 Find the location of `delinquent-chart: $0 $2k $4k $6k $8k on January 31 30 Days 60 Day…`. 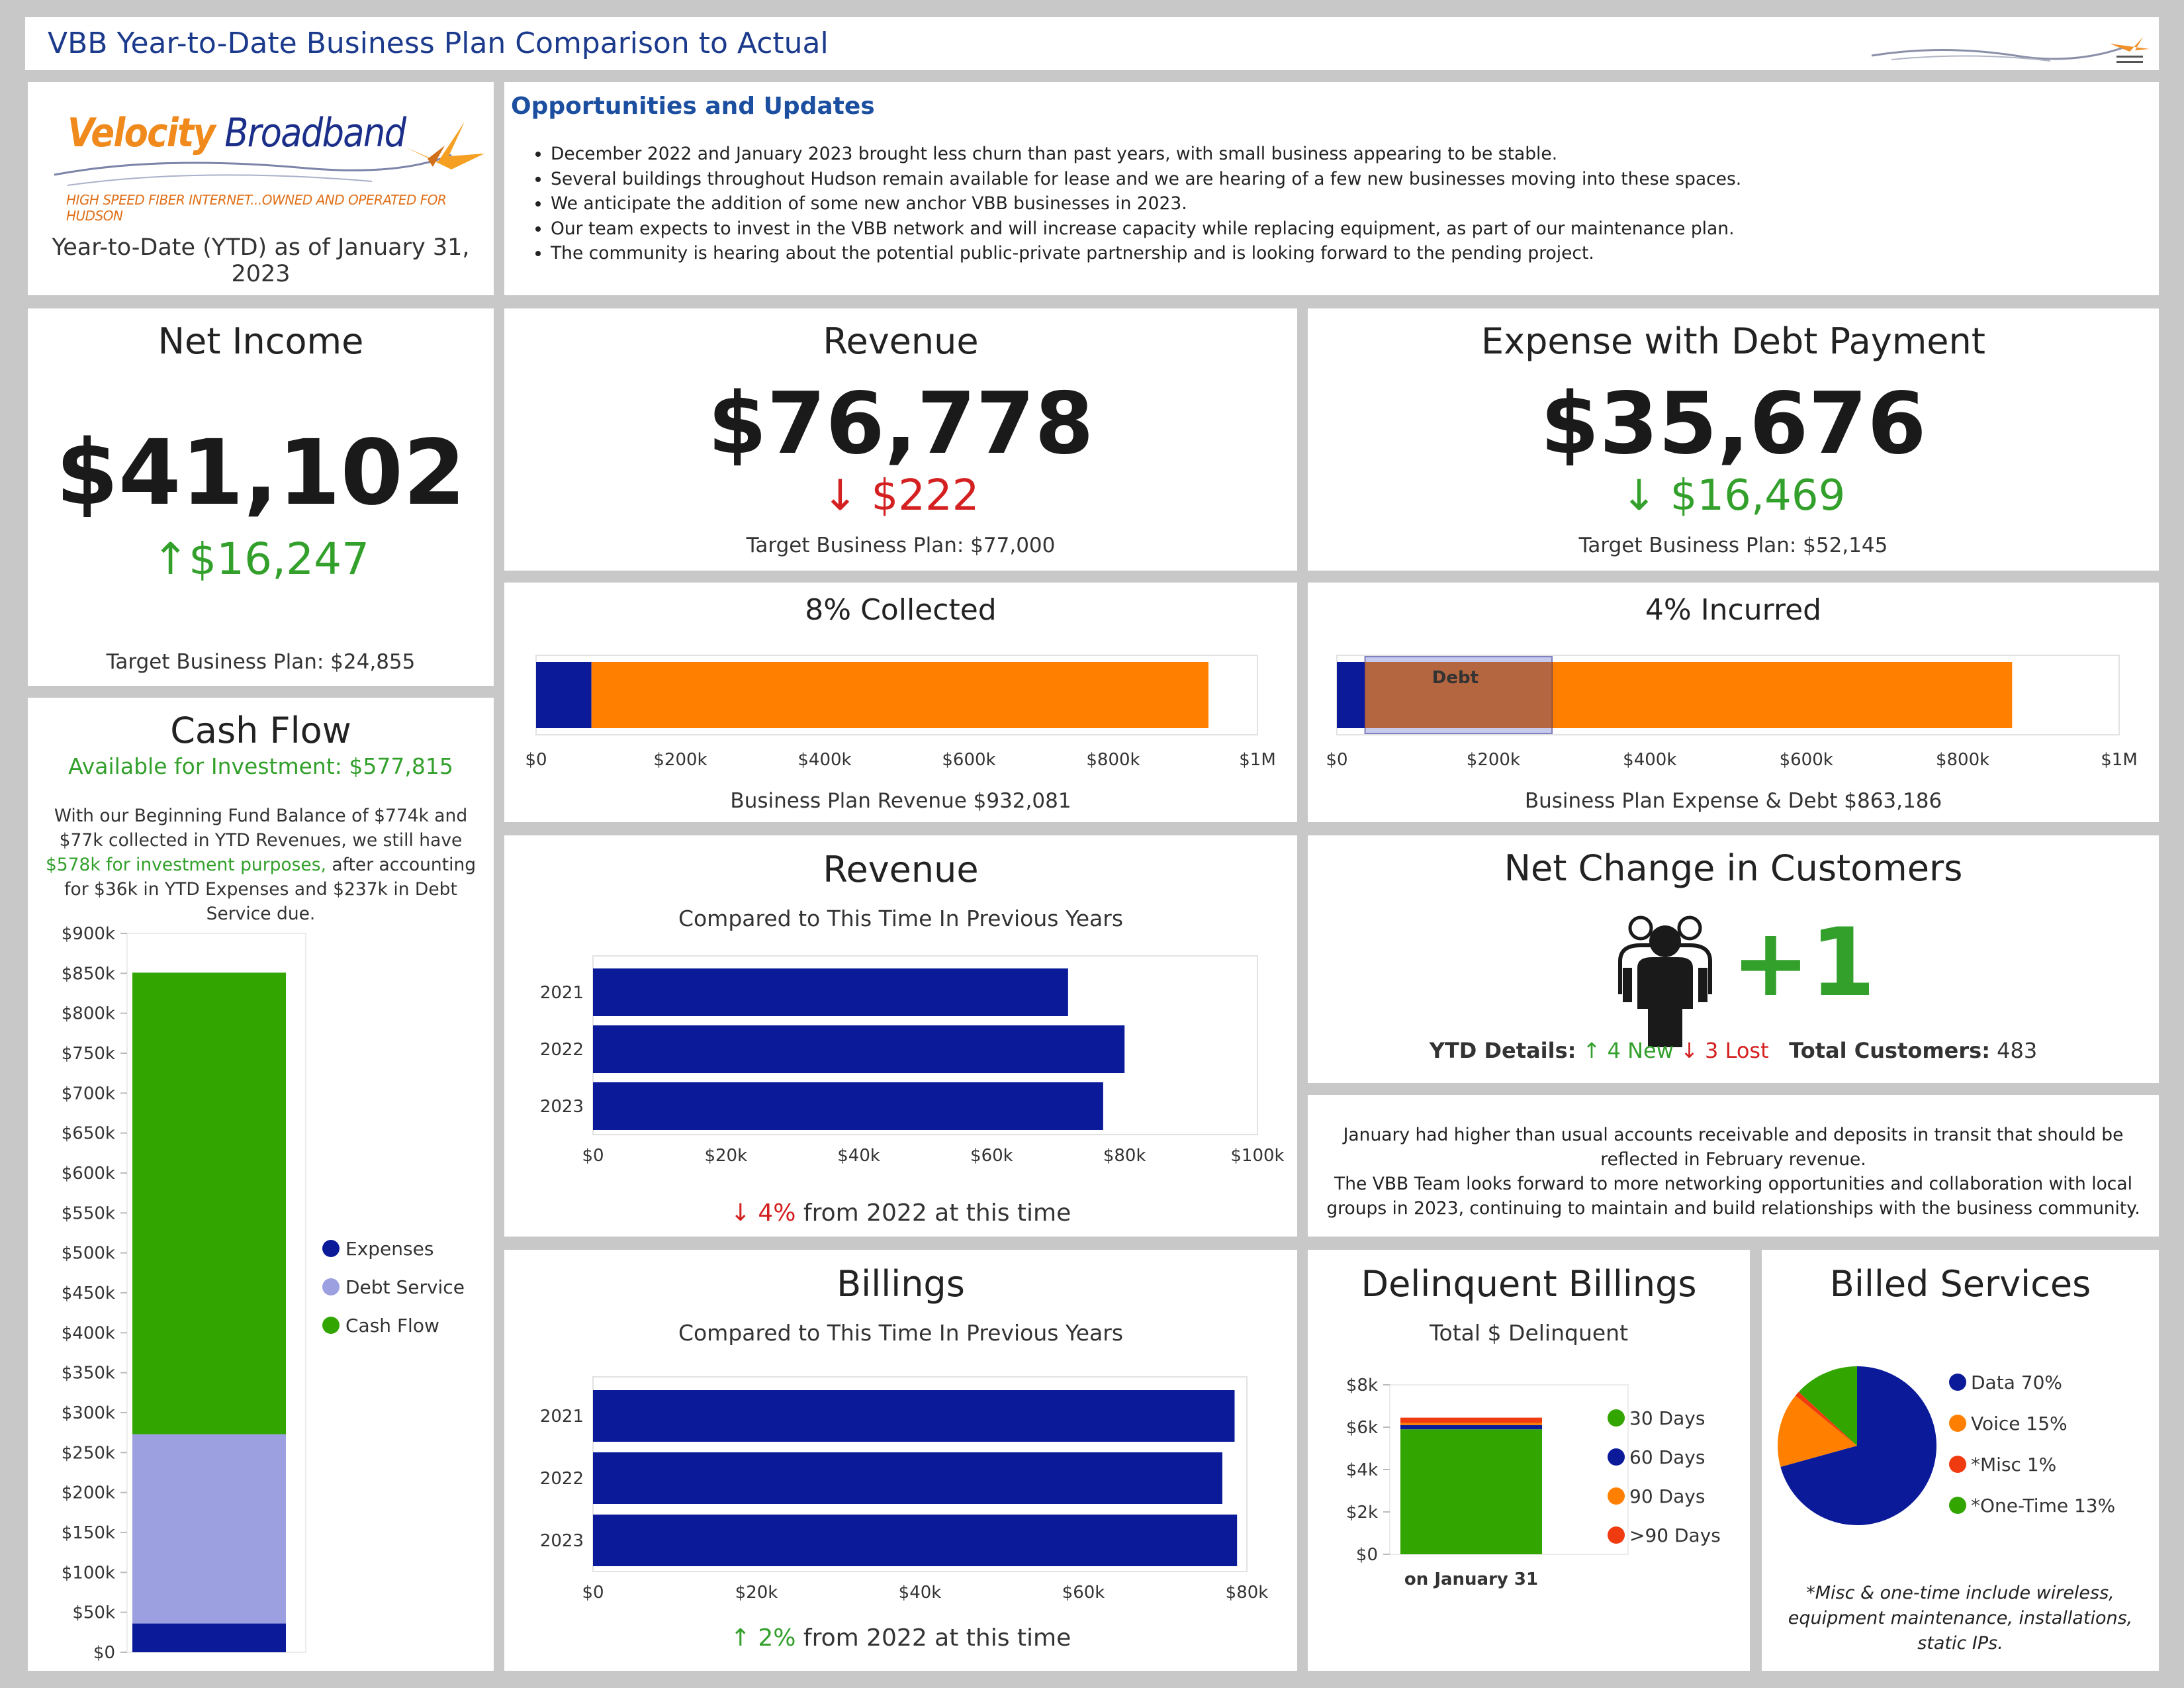

delinquent-chart: $0 $2k $4k $6k $8k on January 31 30 Days 60 Day… is located at coordinates (1533, 1482).